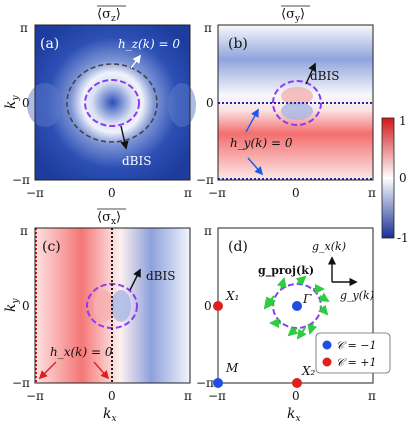 Image resolution: width=415 pixels, height=427 pixels. I want to click on panel-a-ky-label: ky, so click(12, 102).